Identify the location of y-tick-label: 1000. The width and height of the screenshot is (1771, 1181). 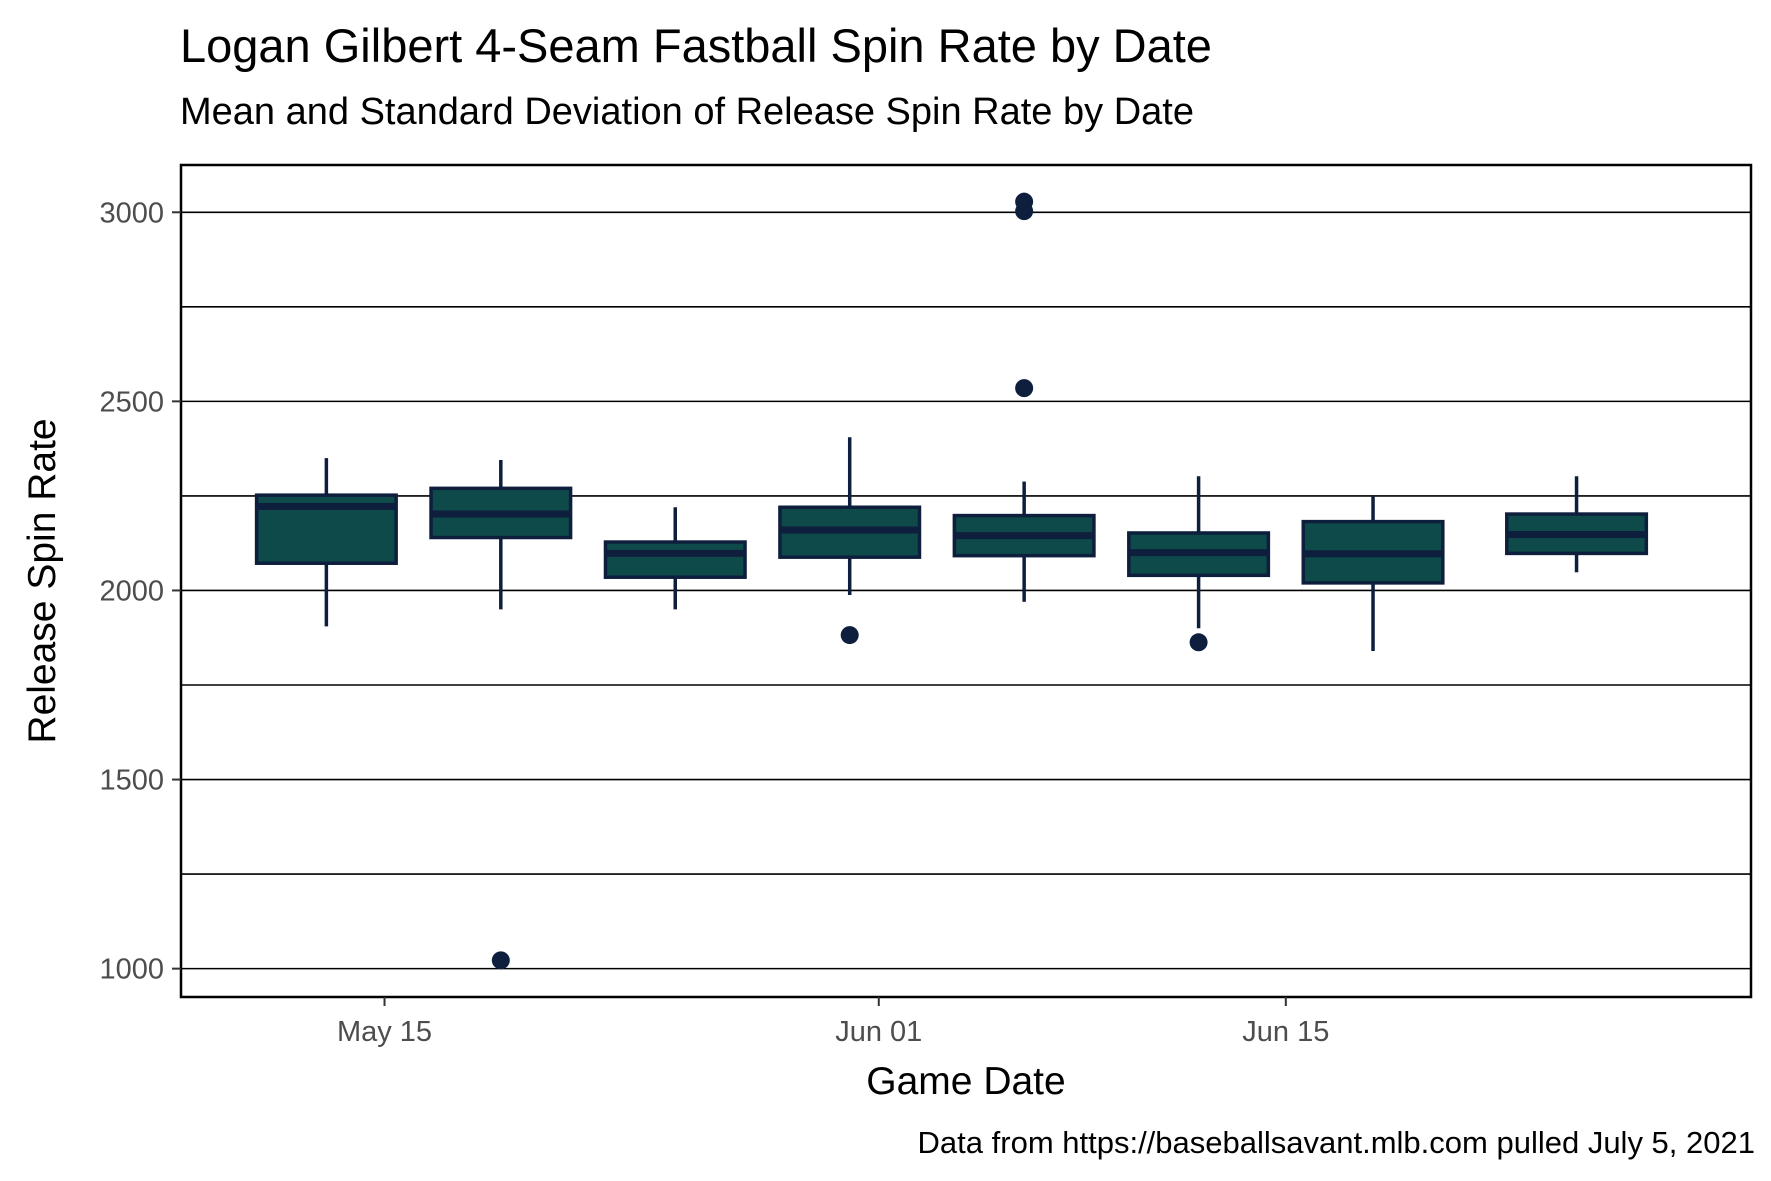
(131, 970).